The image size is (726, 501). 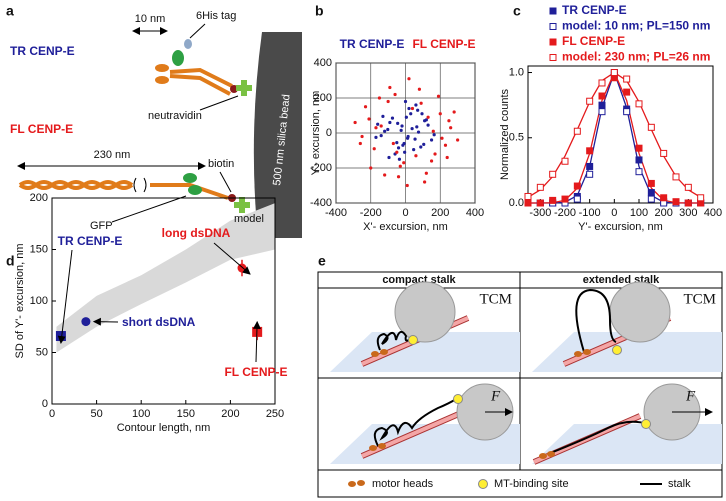 I want to click on fit-curve, so click(x=614, y=137).